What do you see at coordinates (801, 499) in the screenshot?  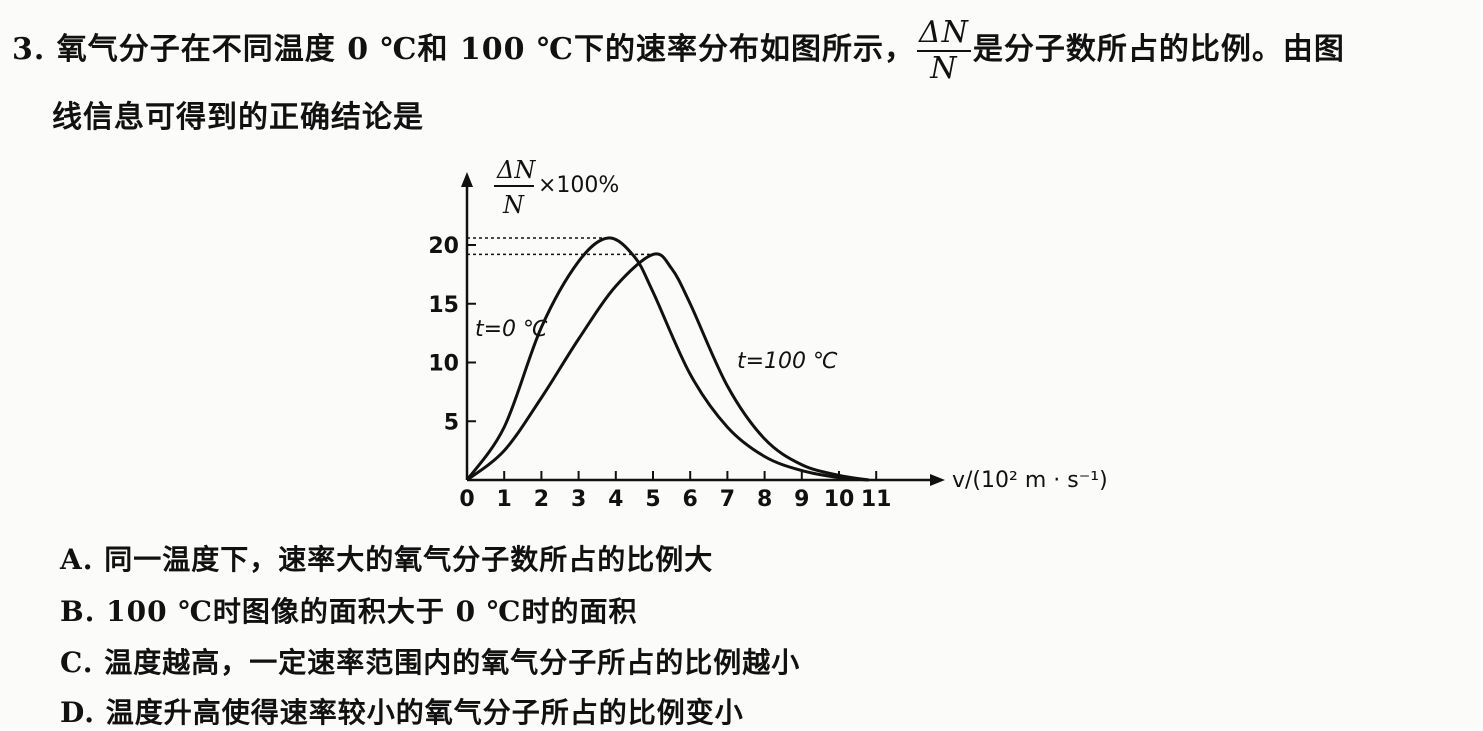 I see `x-tick-label: 9` at bounding box center [801, 499].